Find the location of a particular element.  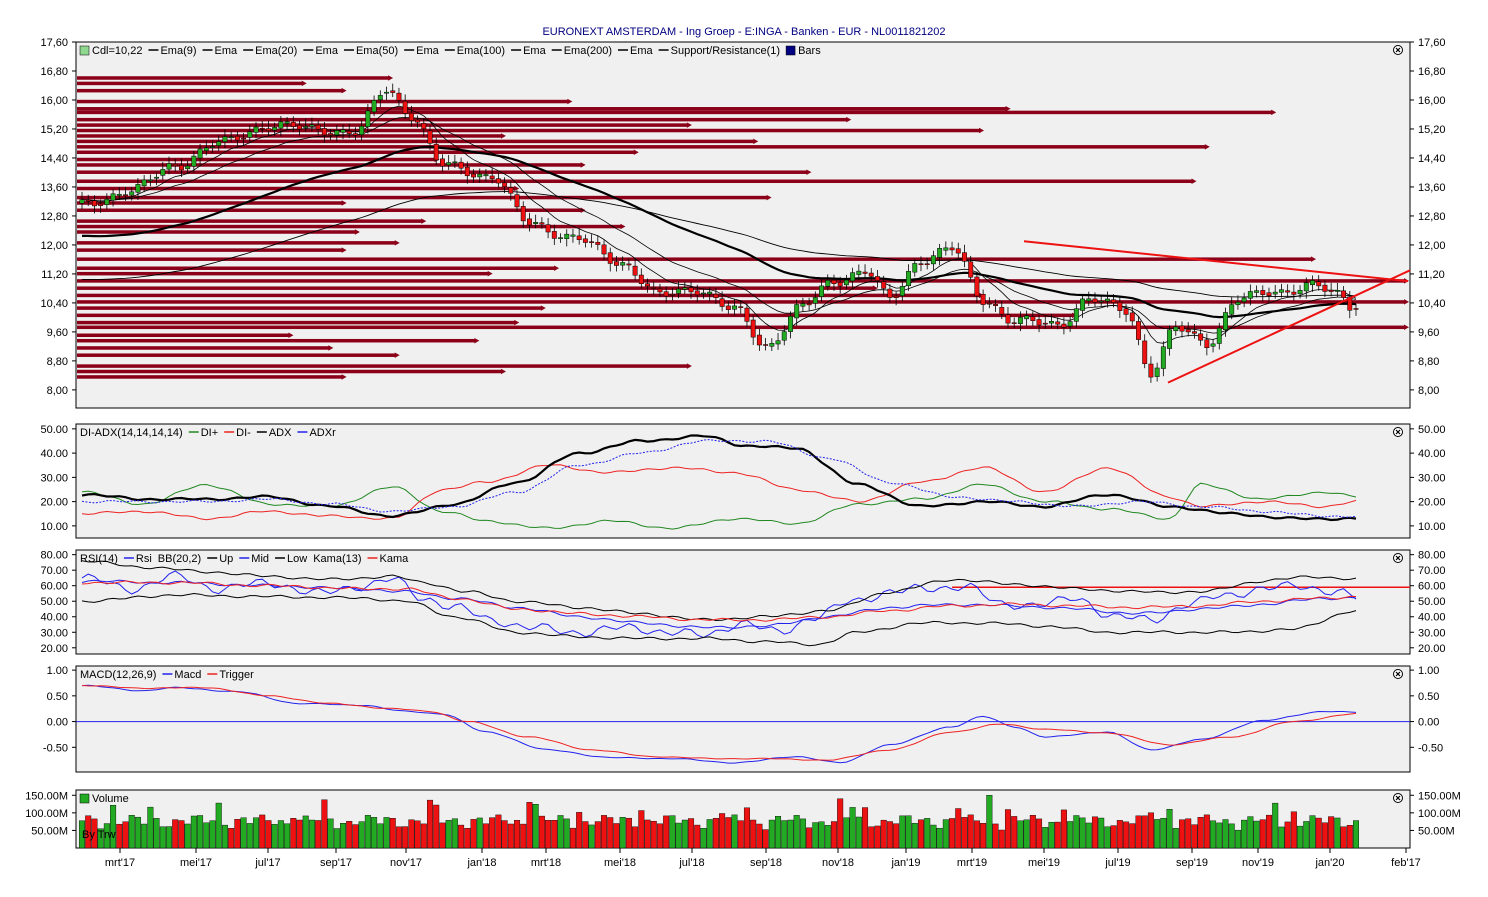

series-line-di- is located at coordinates (719, 492).